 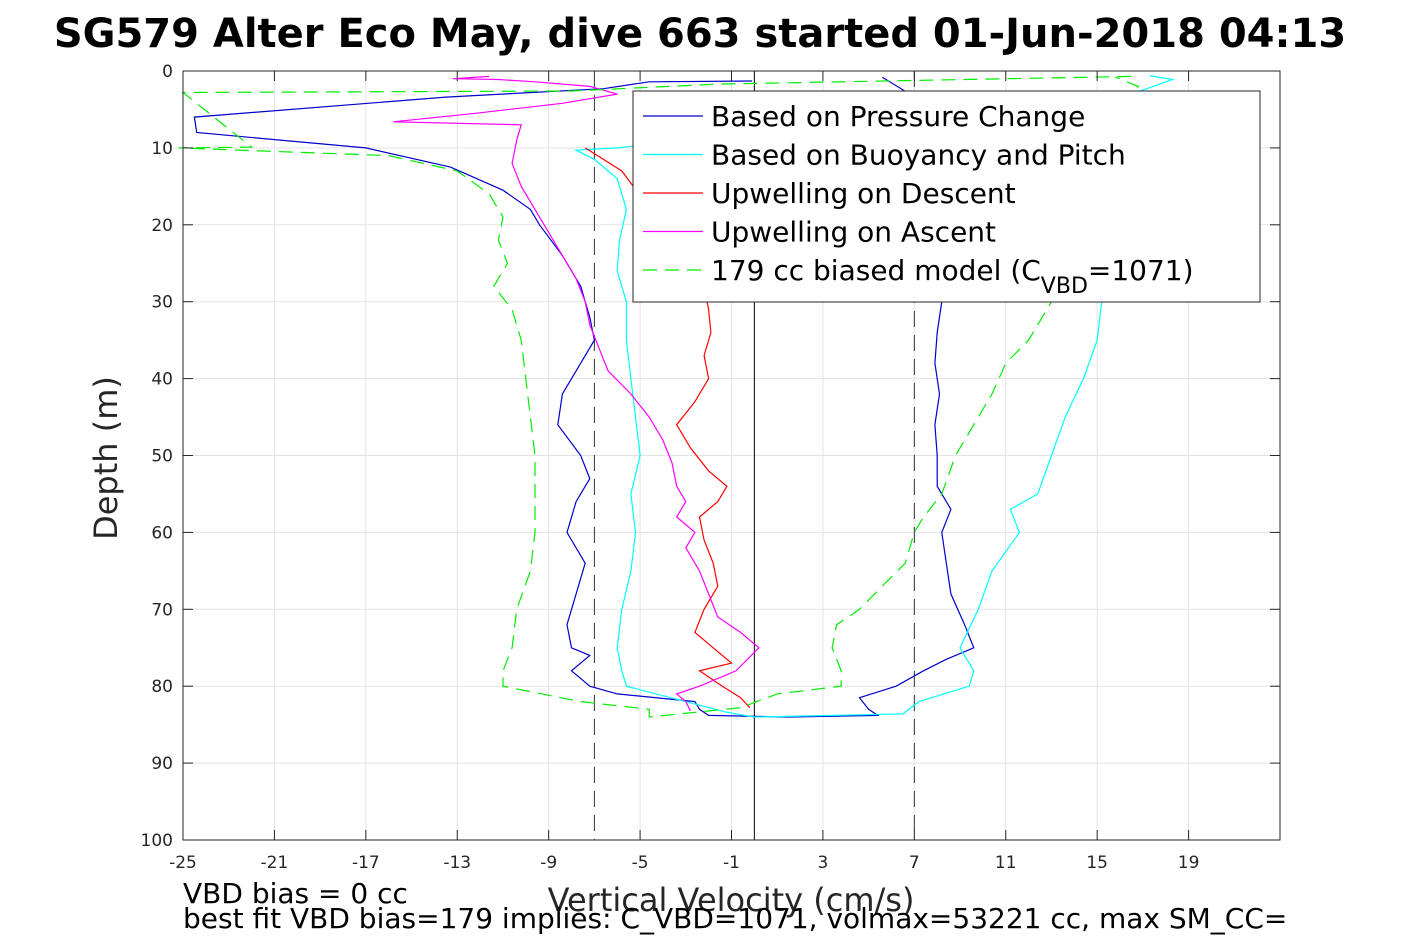 What do you see at coordinates (157, 841) in the screenshot?
I see `y-tick-label: 100` at bounding box center [157, 841].